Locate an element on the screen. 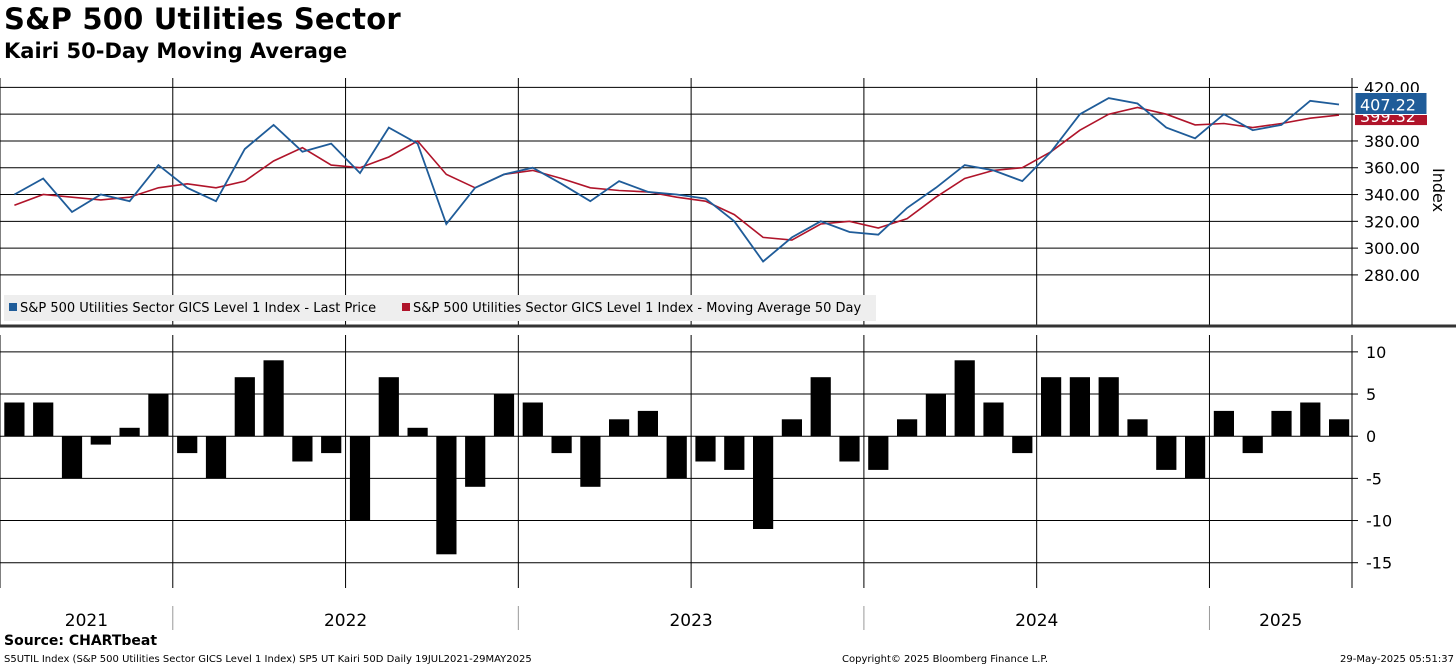  legend-box is located at coordinates (440, 308).